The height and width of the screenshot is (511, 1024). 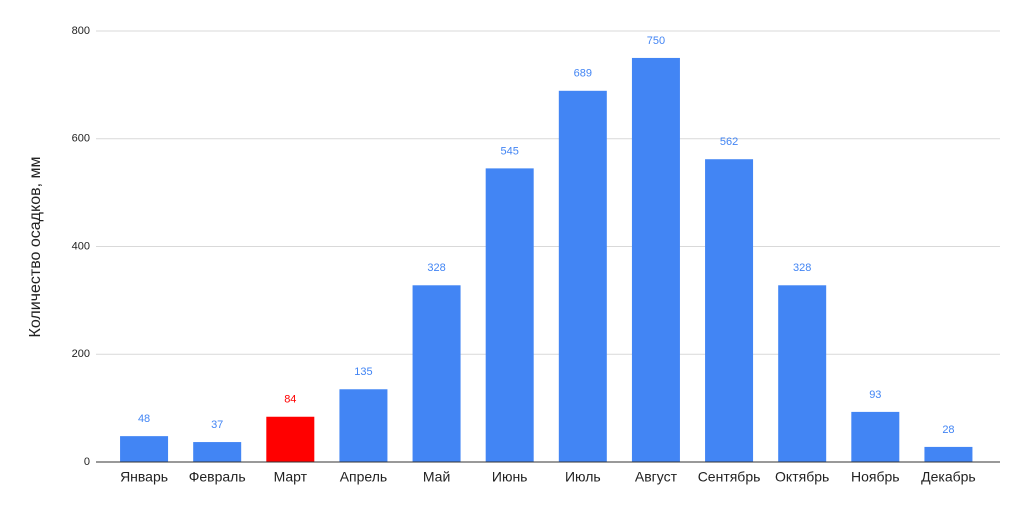 What do you see at coordinates (656, 41) in the screenshot?
I see `data-label: 750` at bounding box center [656, 41].